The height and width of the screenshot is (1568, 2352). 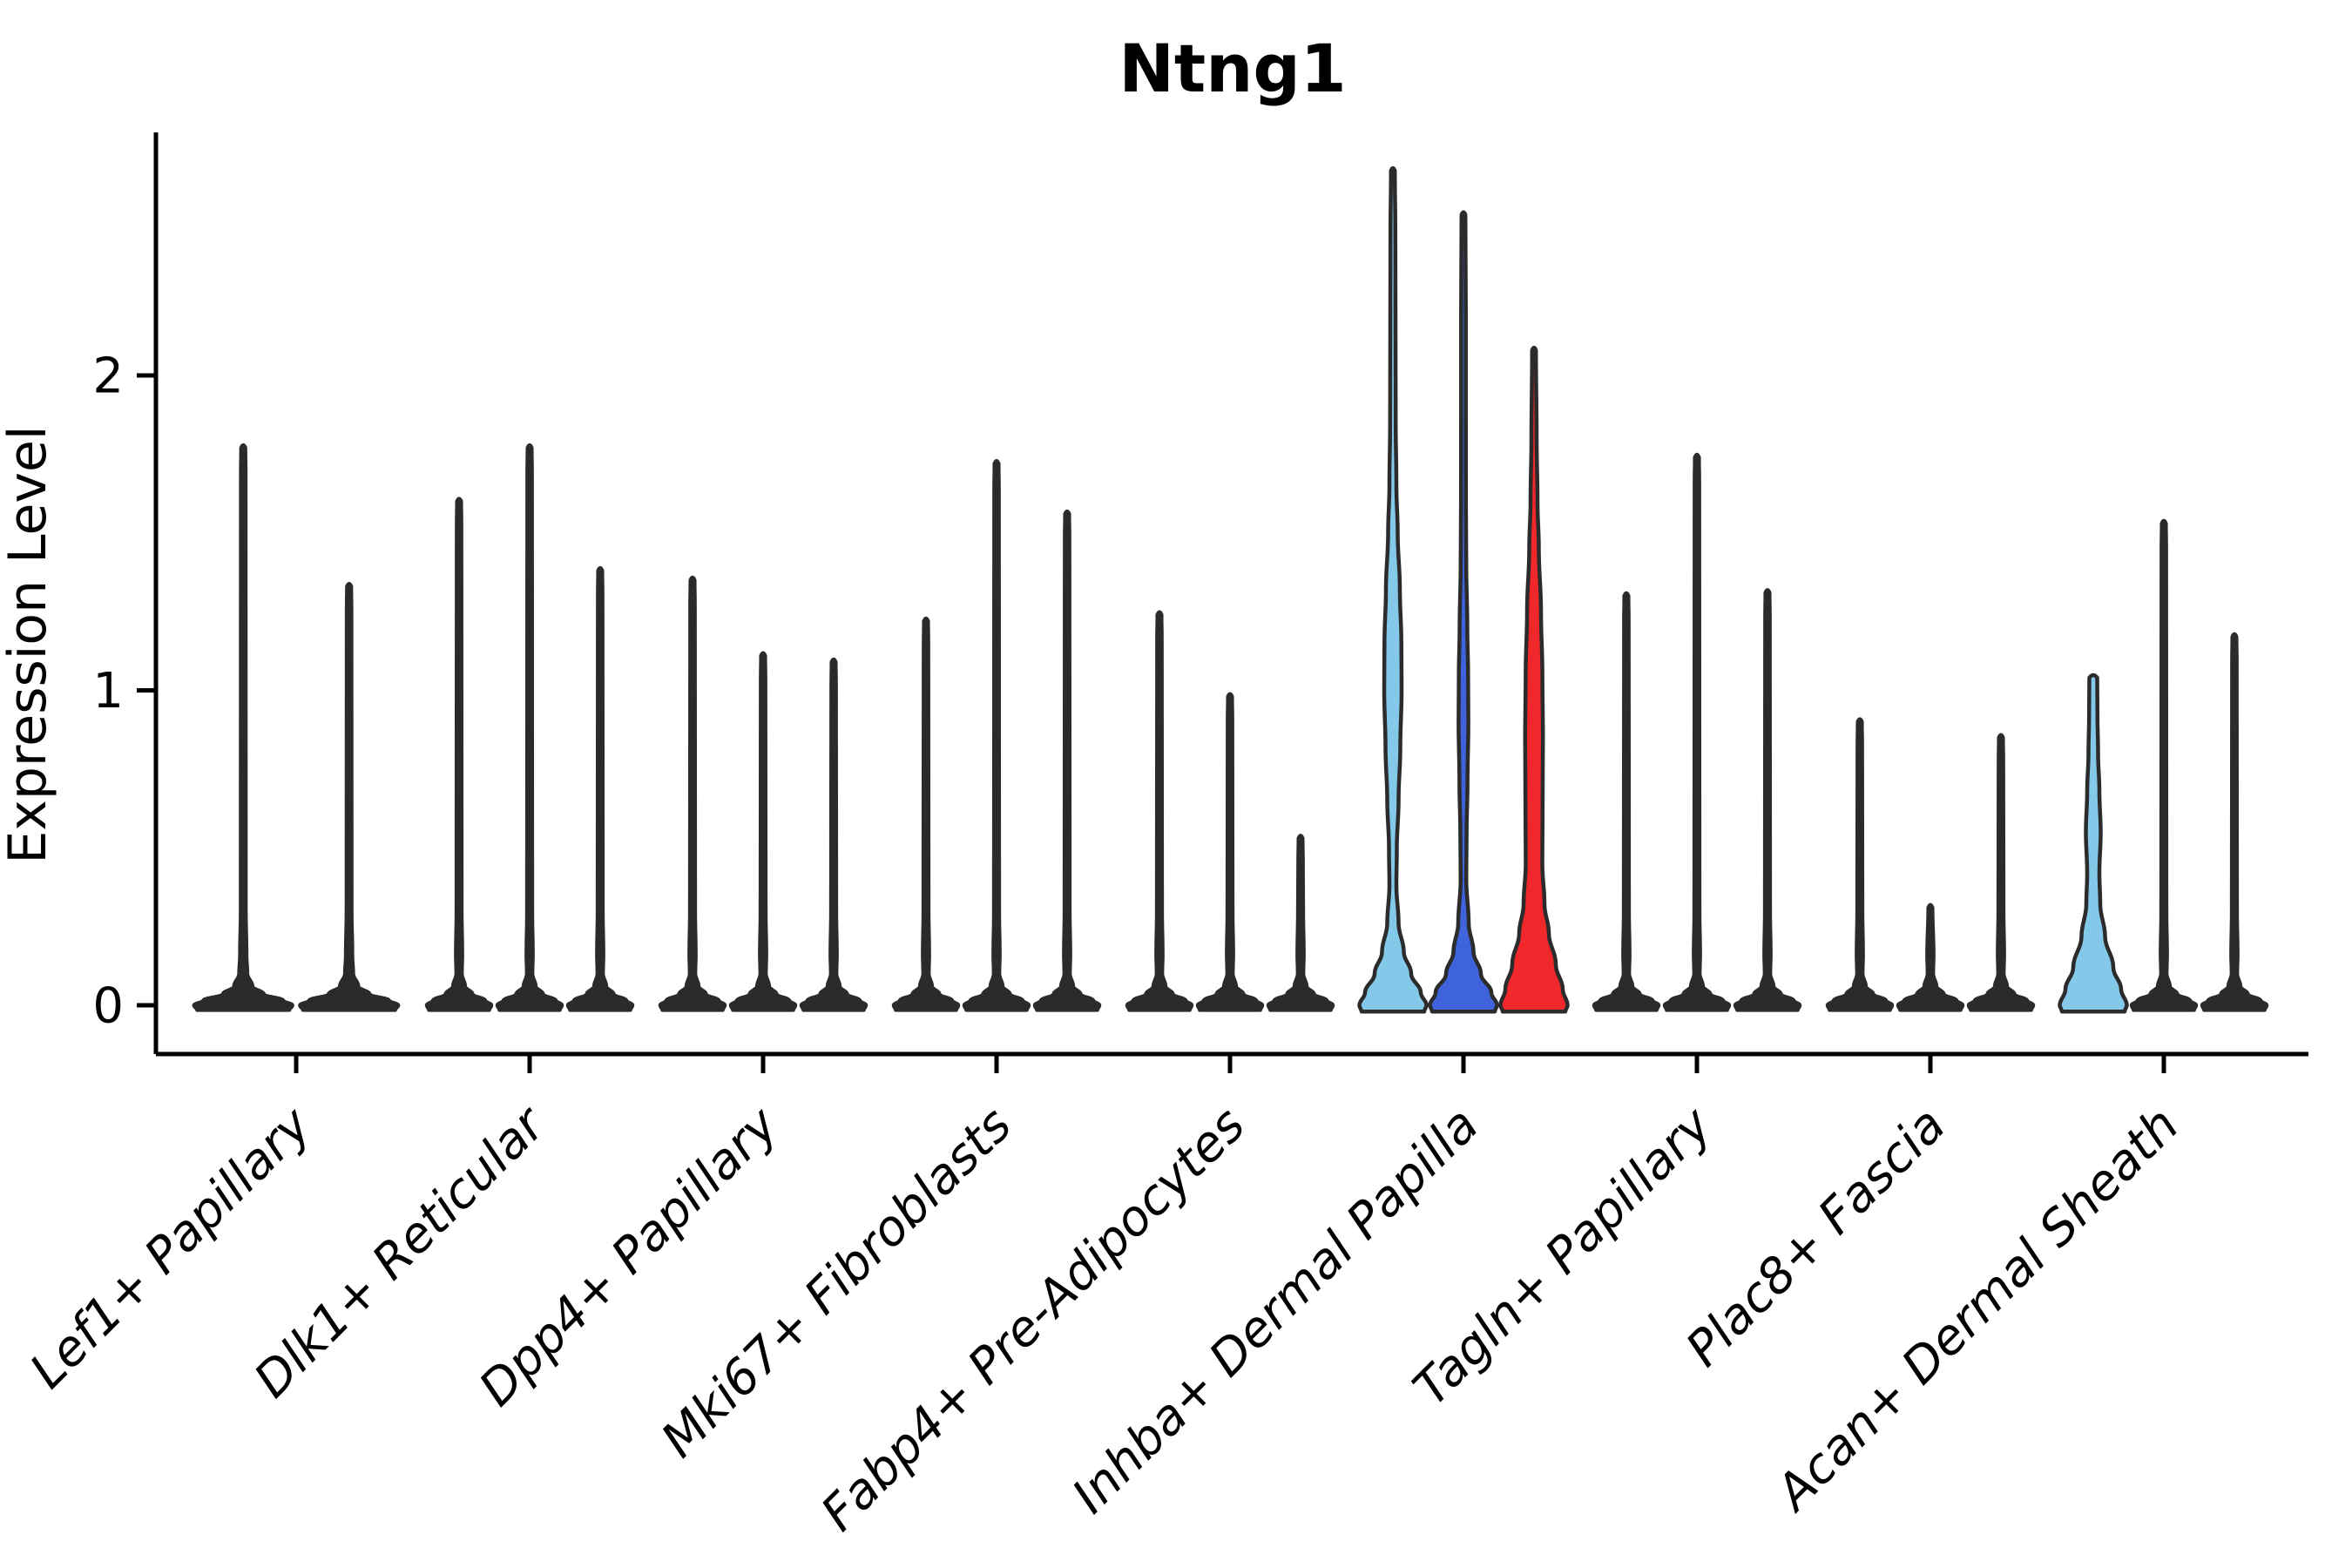 What do you see at coordinates (108, 376) in the screenshot?
I see `y-tick-label: 2` at bounding box center [108, 376].